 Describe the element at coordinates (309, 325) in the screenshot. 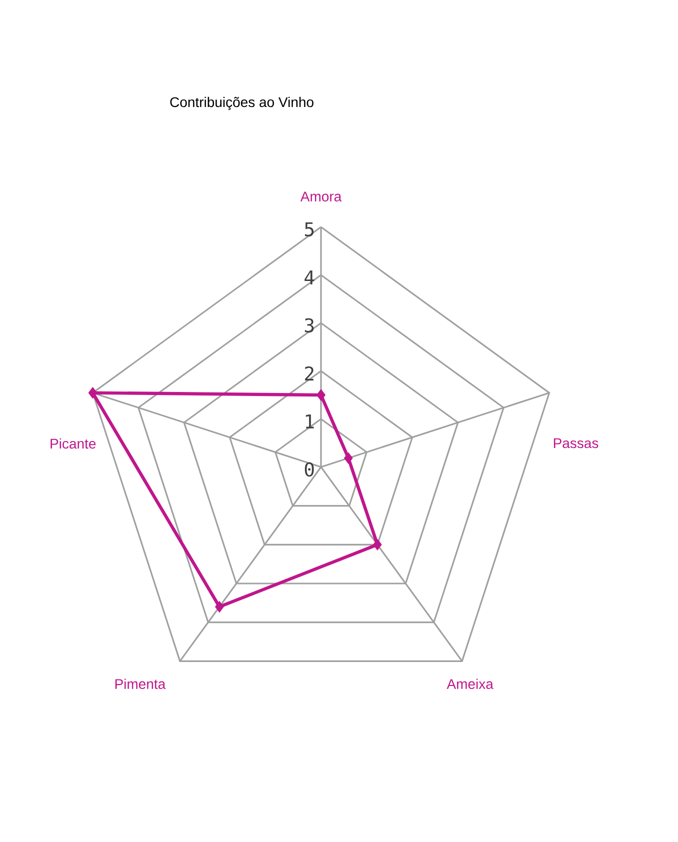

I see `y-tick-label: 3` at that location.